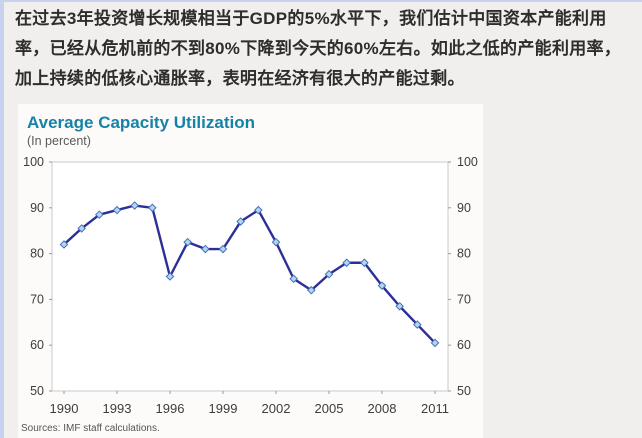 The height and width of the screenshot is (438, 642). Describe the element at coordinates (464, 254) in the screenshot. I see `y-axis-label-right: 80` at that location.